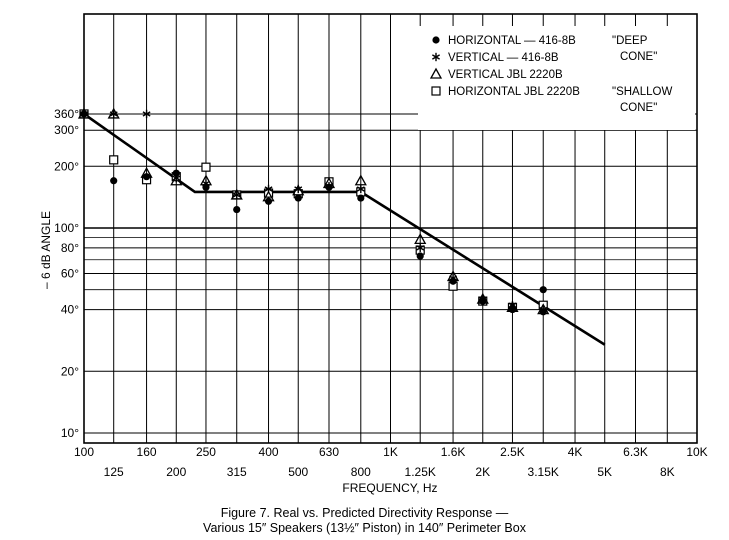 The image size is (729, 540). What do you see at coordinates (269, 452) in the screenshot?
I see `x-tick-label: 400` at bounding box center [269, 452].